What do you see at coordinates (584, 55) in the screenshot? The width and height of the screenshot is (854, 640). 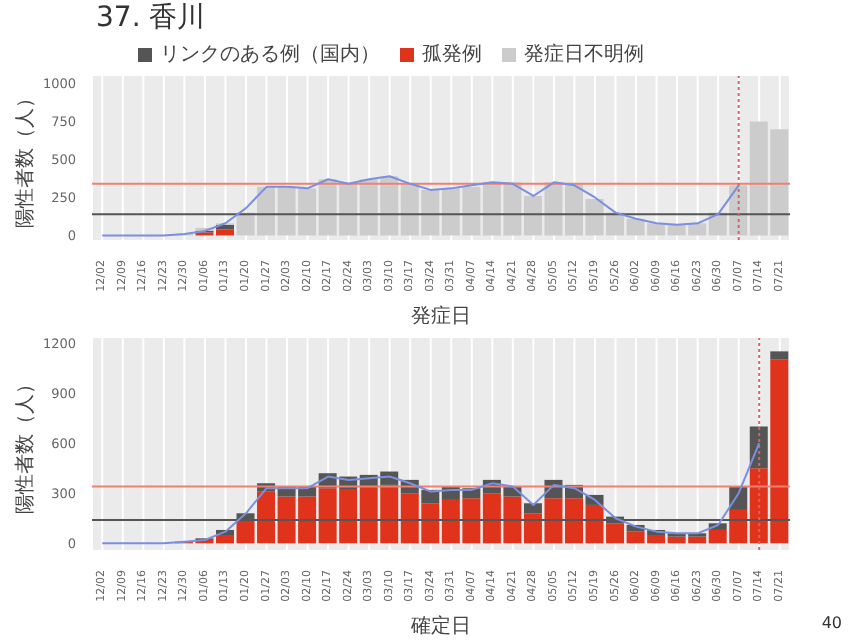 I see `legend-label: 発症日不明例` at bounding box center [584, 55].